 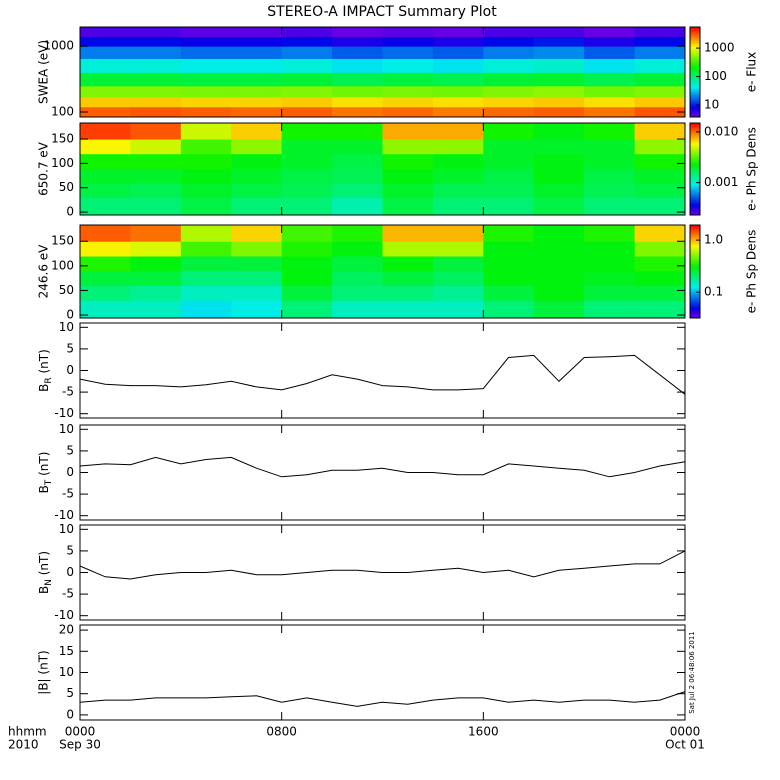 I want to click on y-tick-label: -5, so click(x=68, y=594).